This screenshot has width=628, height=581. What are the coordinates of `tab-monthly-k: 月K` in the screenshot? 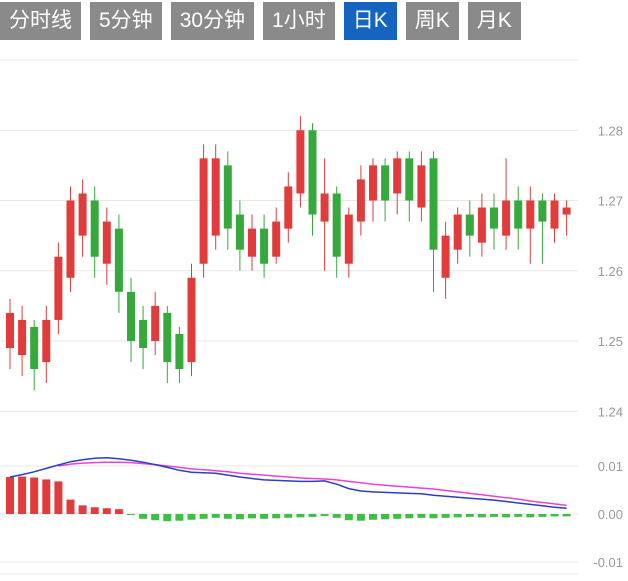 It's located at (494, 21).